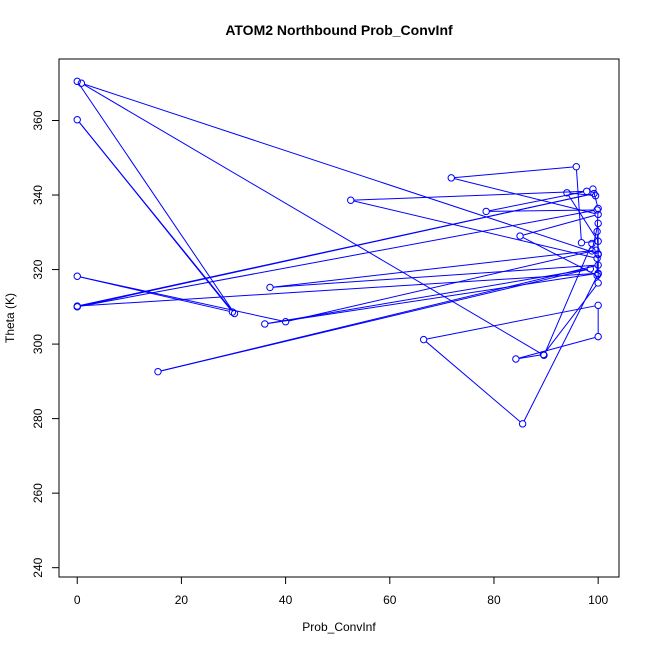 The height and width of the screenshot is (650, 650). Describe the element at coordinates (339, 627) in the screenshot. I see `x-axis-label: Prob_ConvInf` at that location.